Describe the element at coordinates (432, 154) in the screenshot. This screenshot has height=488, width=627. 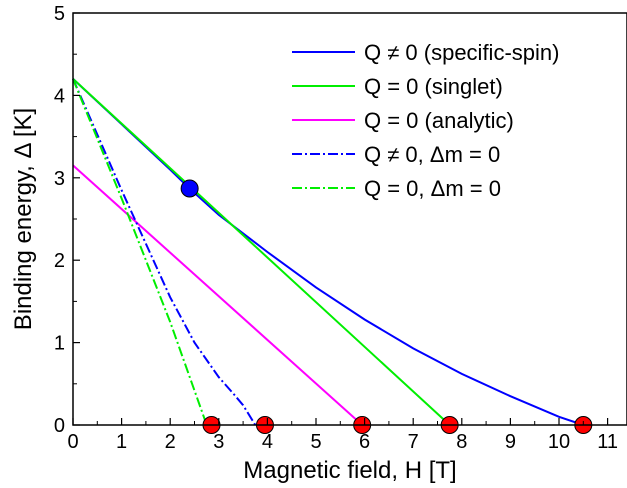
I see `legend-label-4: Q ≠ 0, Δm = 0` at that location.